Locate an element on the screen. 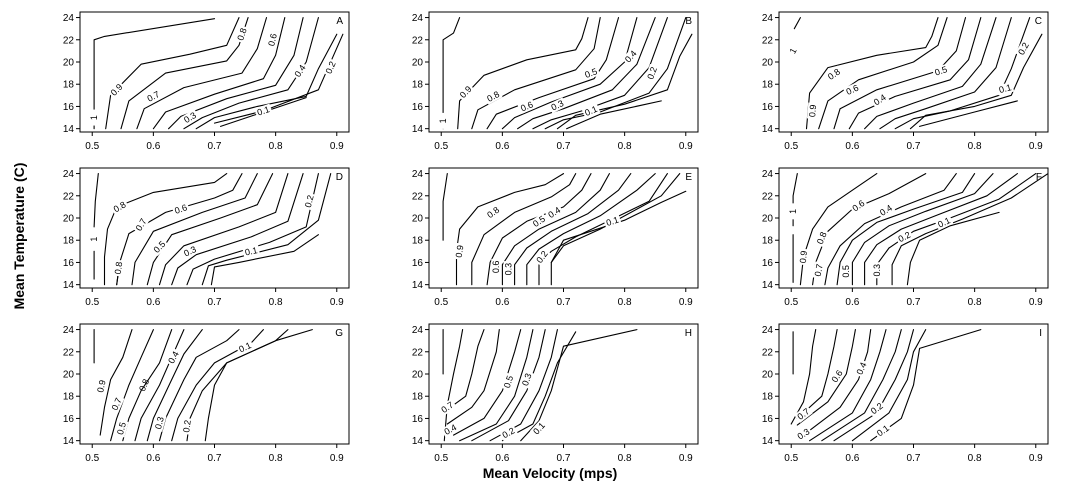 The image size is (1078, 484). contour-label: 0.7 is located at coordinates (819, 270).